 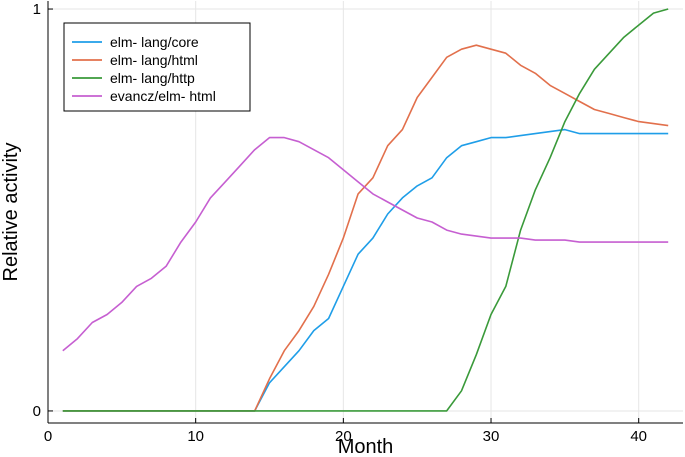 I want to click on legend-entry-1: elm- lang/html, so click(x=154, y=60).